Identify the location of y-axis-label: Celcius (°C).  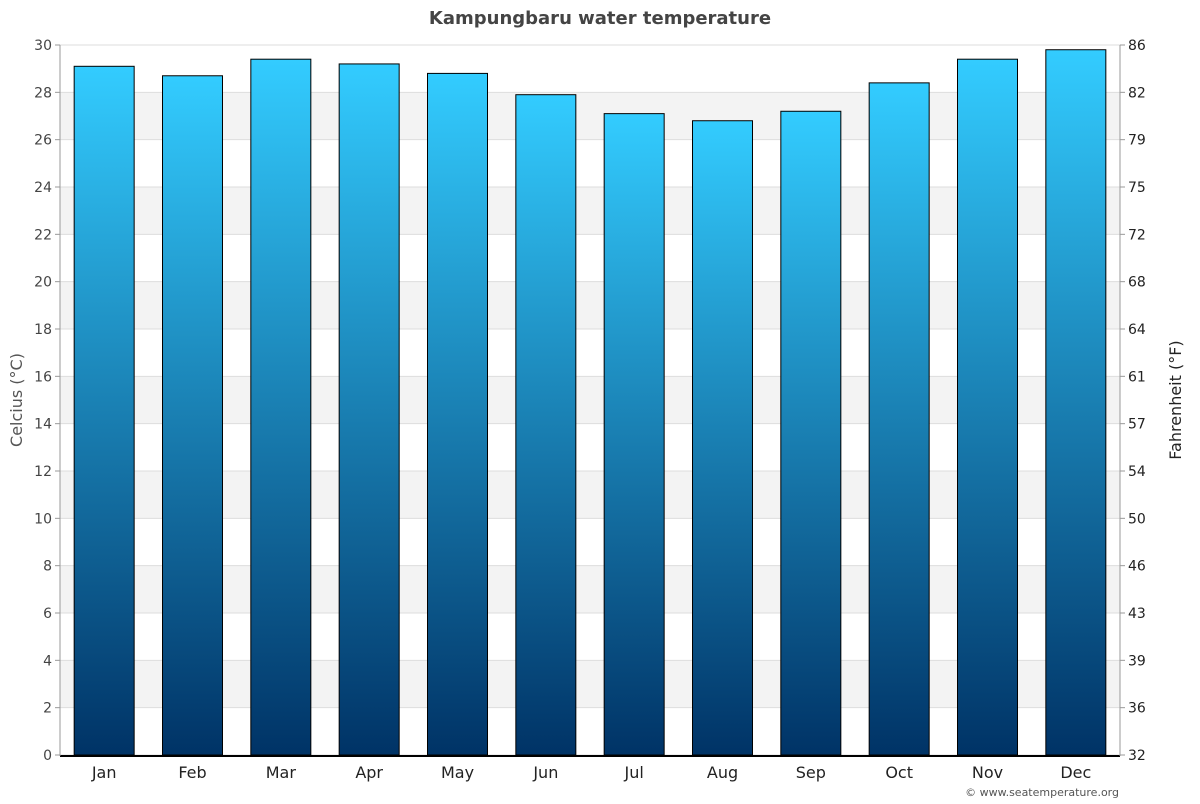
(16, 400).